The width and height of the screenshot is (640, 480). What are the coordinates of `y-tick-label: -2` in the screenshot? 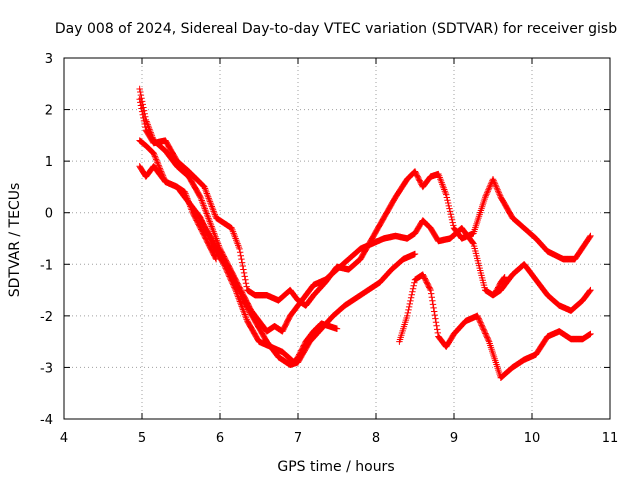 It's located at (46, 317).